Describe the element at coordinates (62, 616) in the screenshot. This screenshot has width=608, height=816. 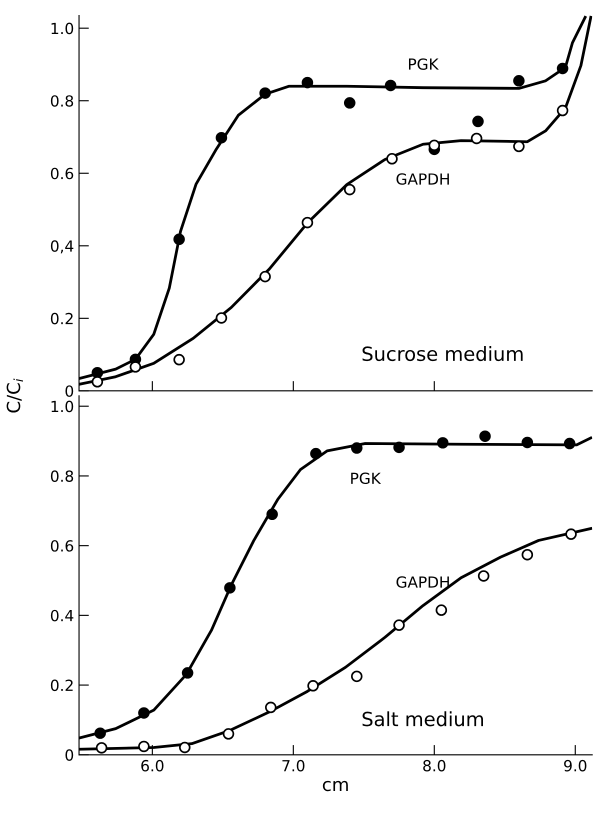
I see `y-tick-label: 0.4` at that location.